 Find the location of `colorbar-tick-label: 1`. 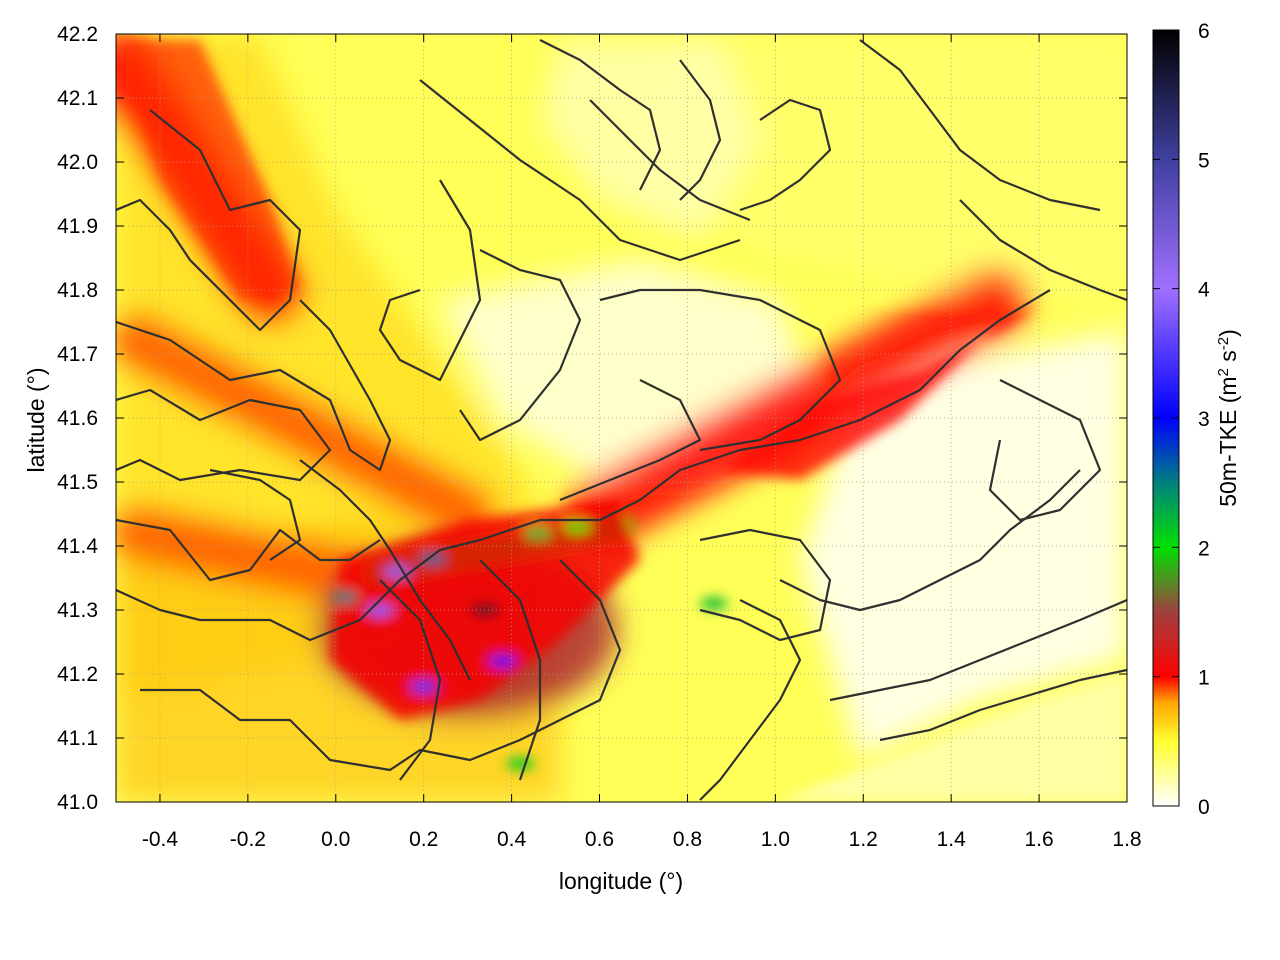

colorbar-tick-label: 1 is located at coordinates (1204, 678).